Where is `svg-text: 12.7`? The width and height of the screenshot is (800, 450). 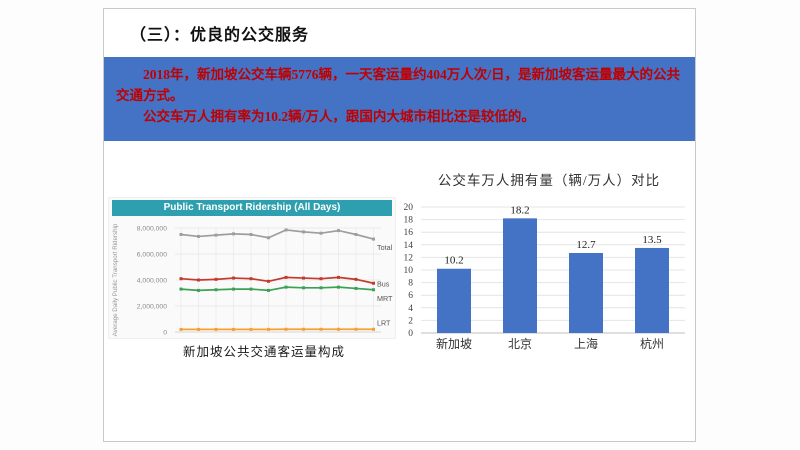 svg-text: 12.7 is located at coordinates (586, 245).